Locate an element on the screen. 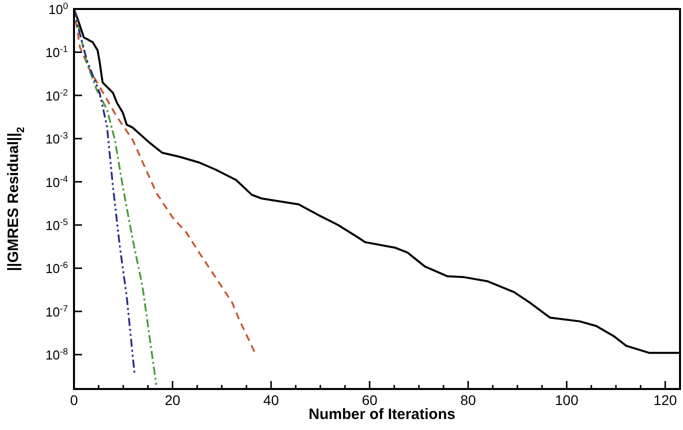  x-tick-label: 100 is located at coordinates (567, 400).